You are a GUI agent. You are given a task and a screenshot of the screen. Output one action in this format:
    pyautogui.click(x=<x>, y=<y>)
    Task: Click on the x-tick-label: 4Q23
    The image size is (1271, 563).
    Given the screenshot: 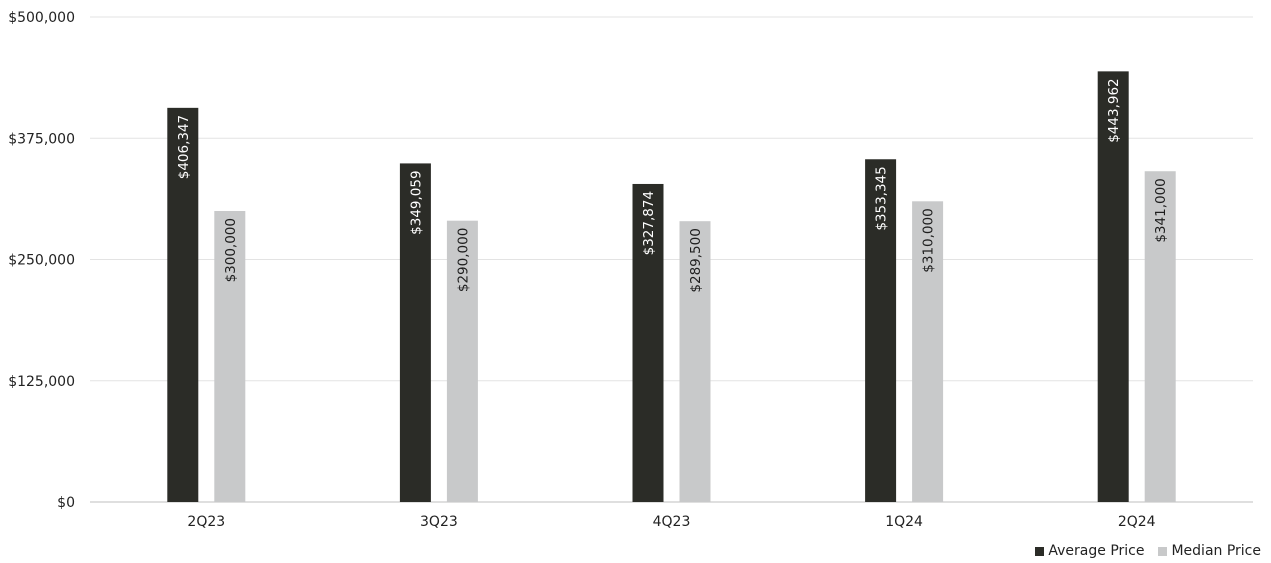 What is the action you would take?
    pyautogui.click(x=672, y=522)
    